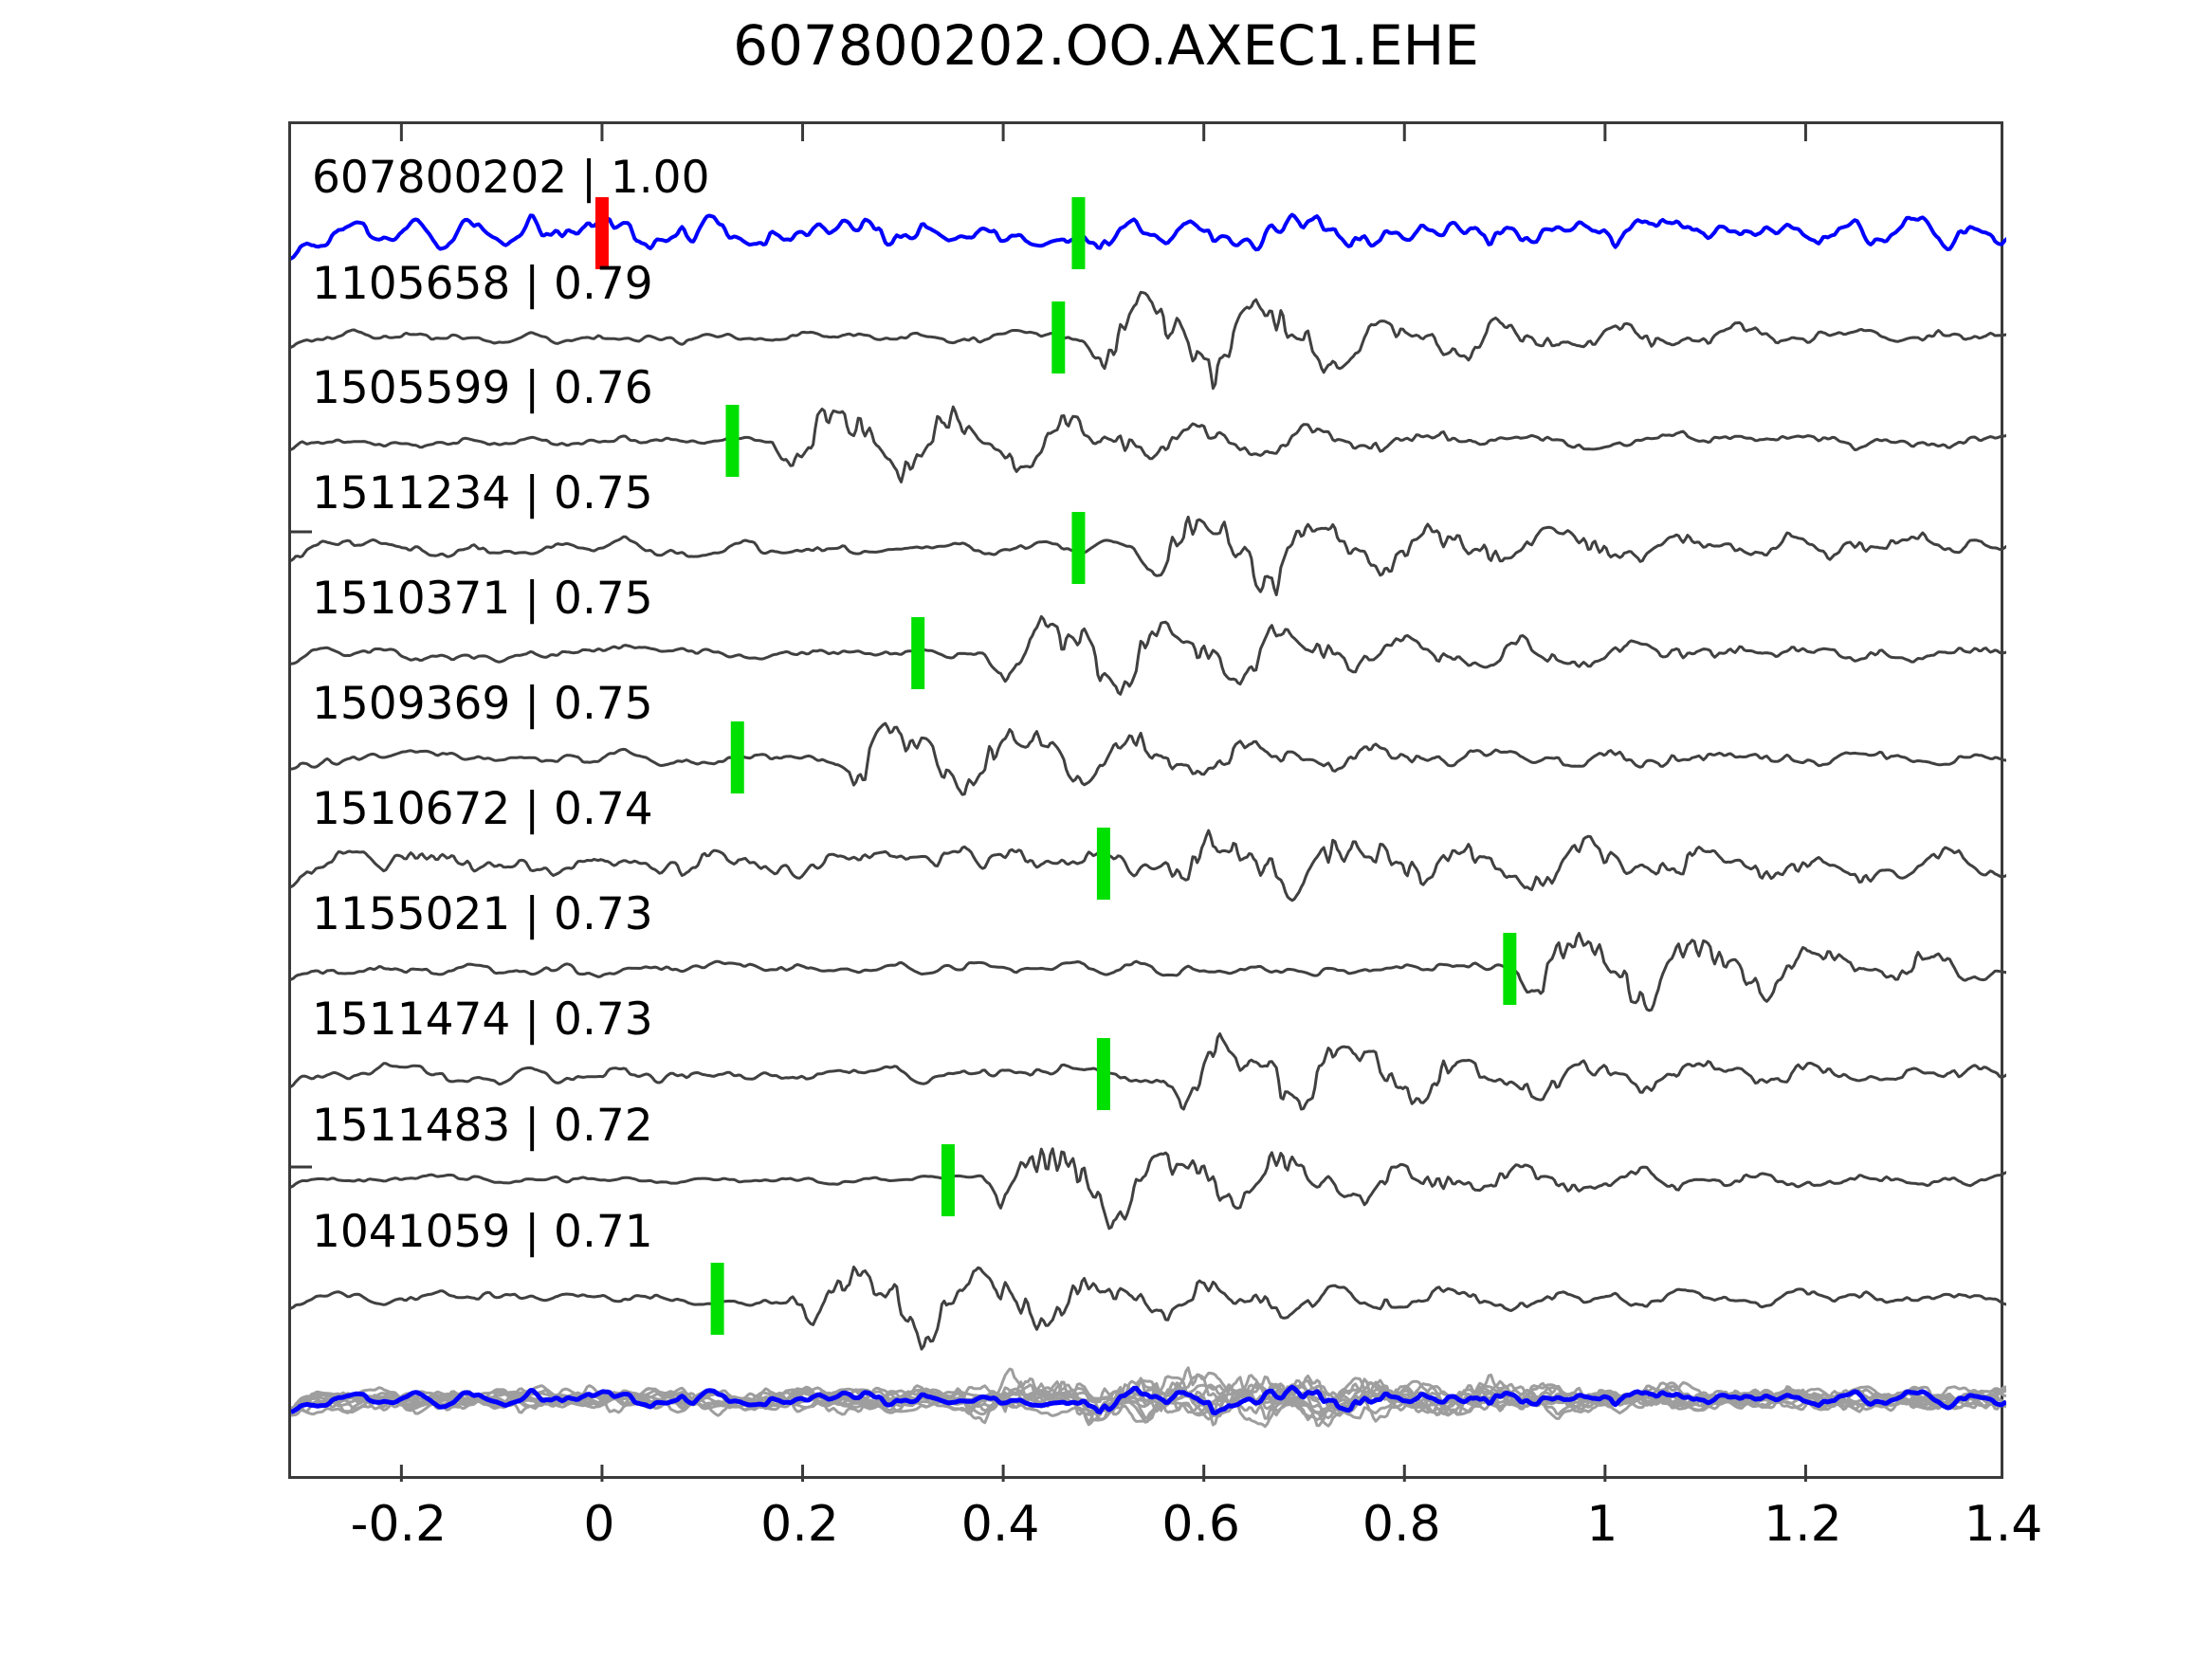 This screenshot has width=2212, height=1659. I want to click on trace-label-1509369: 1509369 | 0.75, so click(482, 704).